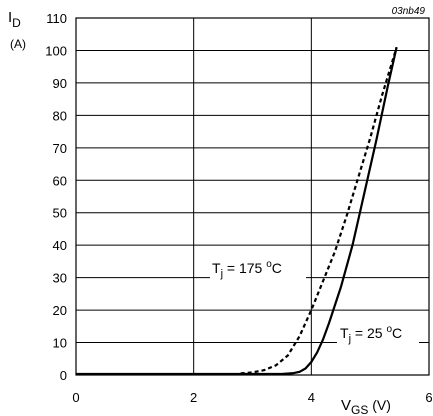 Image resolution: width=433 pixels, height=416 pixels. I want to click on series-label-175-unit: C, so click(277, 268).